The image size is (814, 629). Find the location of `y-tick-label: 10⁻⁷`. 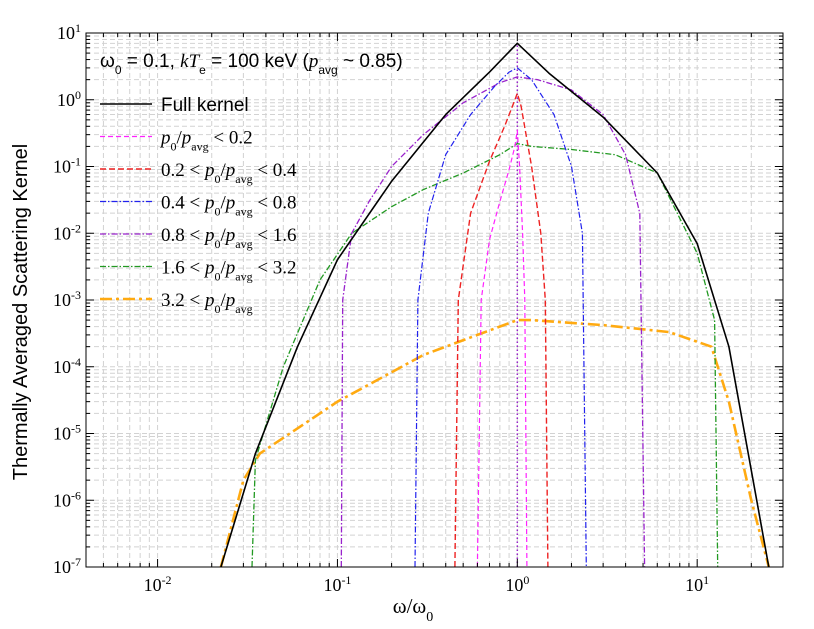

y-tick-label: 10⁻⁷ is located at coordinates (67, 566).